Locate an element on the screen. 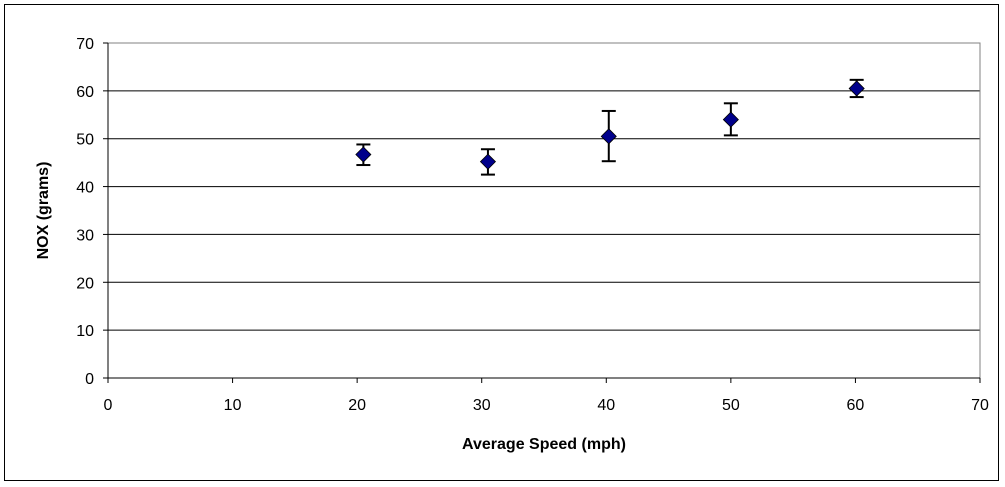  x-tick-labels: 0 10 20 30 40 50 60 70 is located at coordinates (546, 396).